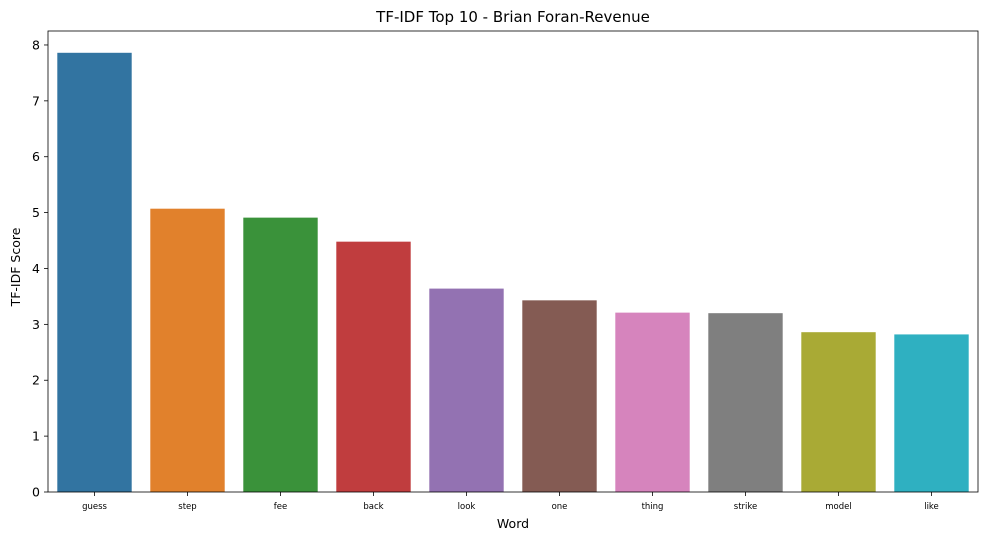 The image size is (991, 541). I want to click on y-tick-label: 0, so click(36, 492).